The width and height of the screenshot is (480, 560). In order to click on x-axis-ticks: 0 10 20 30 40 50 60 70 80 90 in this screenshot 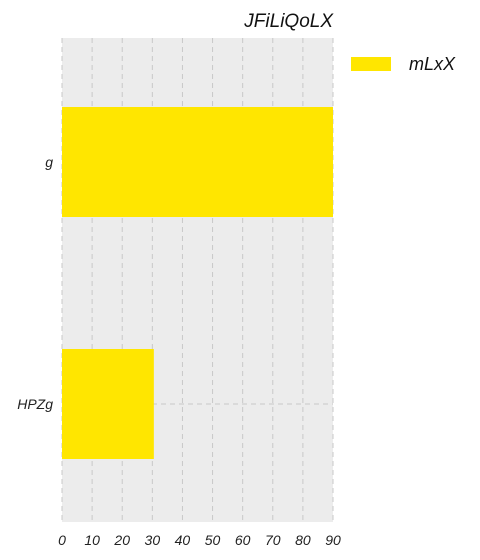, I will do `click(199, 540)`.